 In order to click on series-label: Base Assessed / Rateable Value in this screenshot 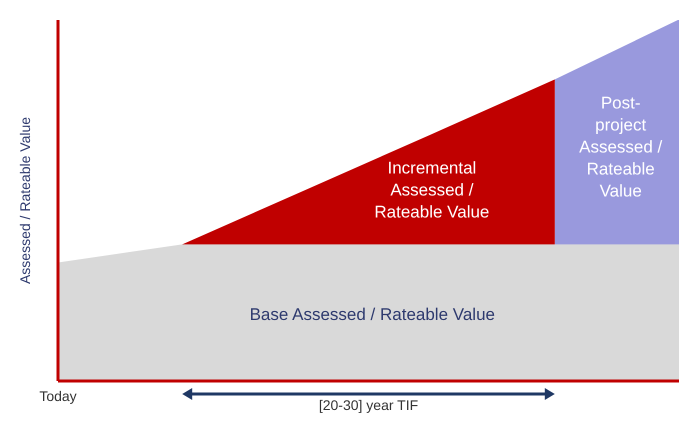, I will do `click(372, 314)`.